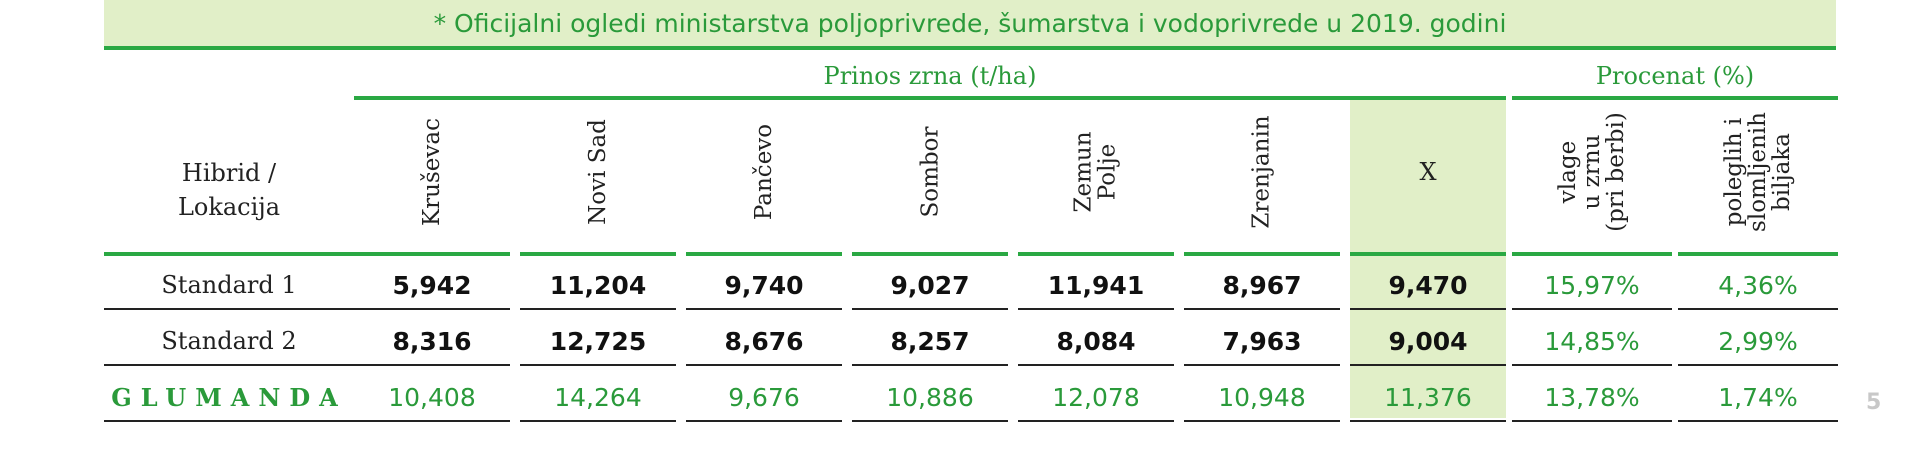 This screenshot has width=1920, height=454. What do you see at coordinates (930, 285) in the screenshot?
I see `table-cell: 9,027` at bounding box center [930, 285].